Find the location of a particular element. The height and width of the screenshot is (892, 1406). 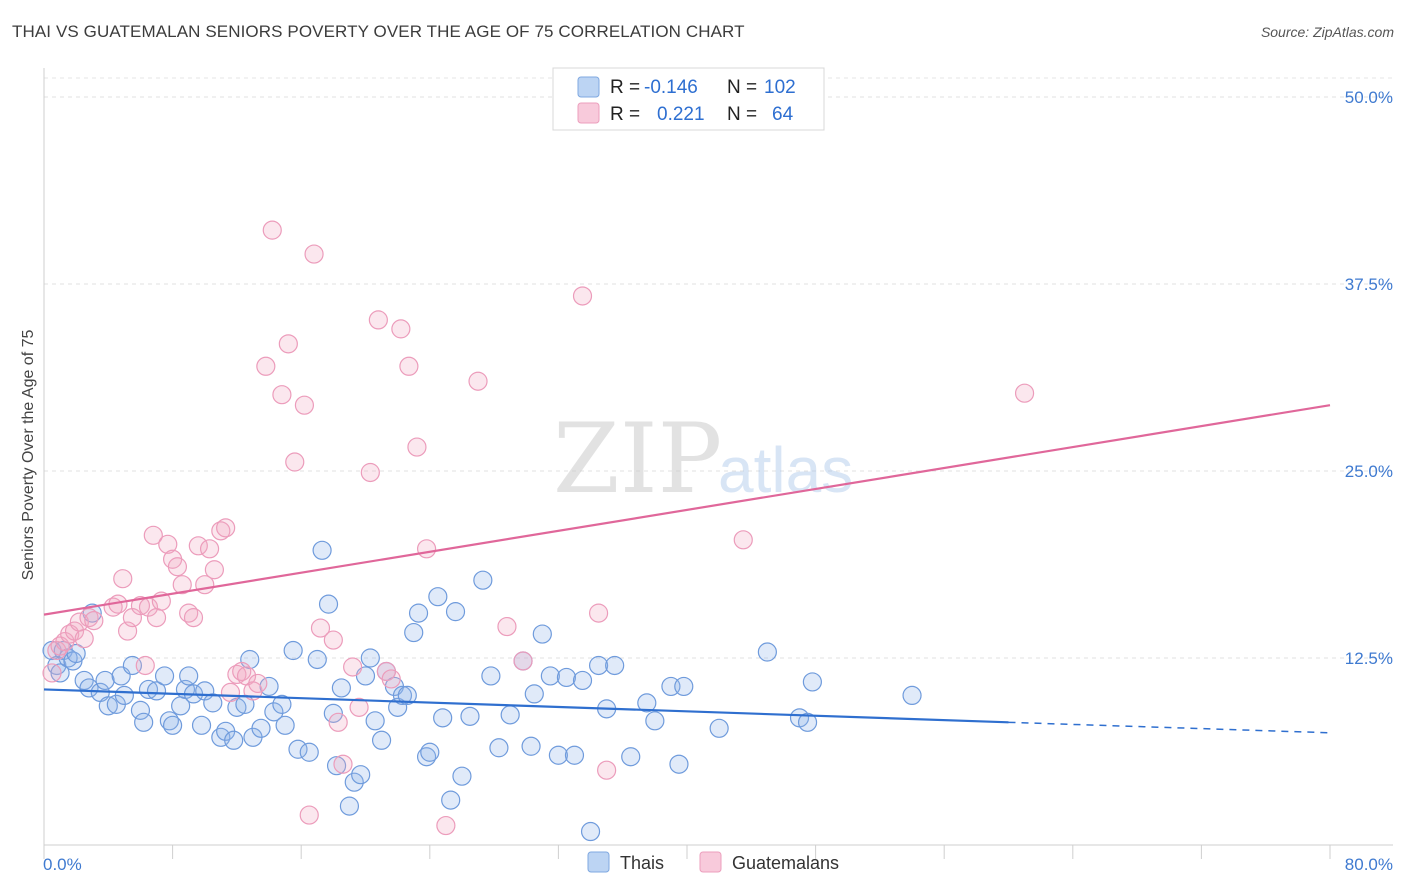

legend-r-value-thais: -0.146 is located at coordinates (671, 87).